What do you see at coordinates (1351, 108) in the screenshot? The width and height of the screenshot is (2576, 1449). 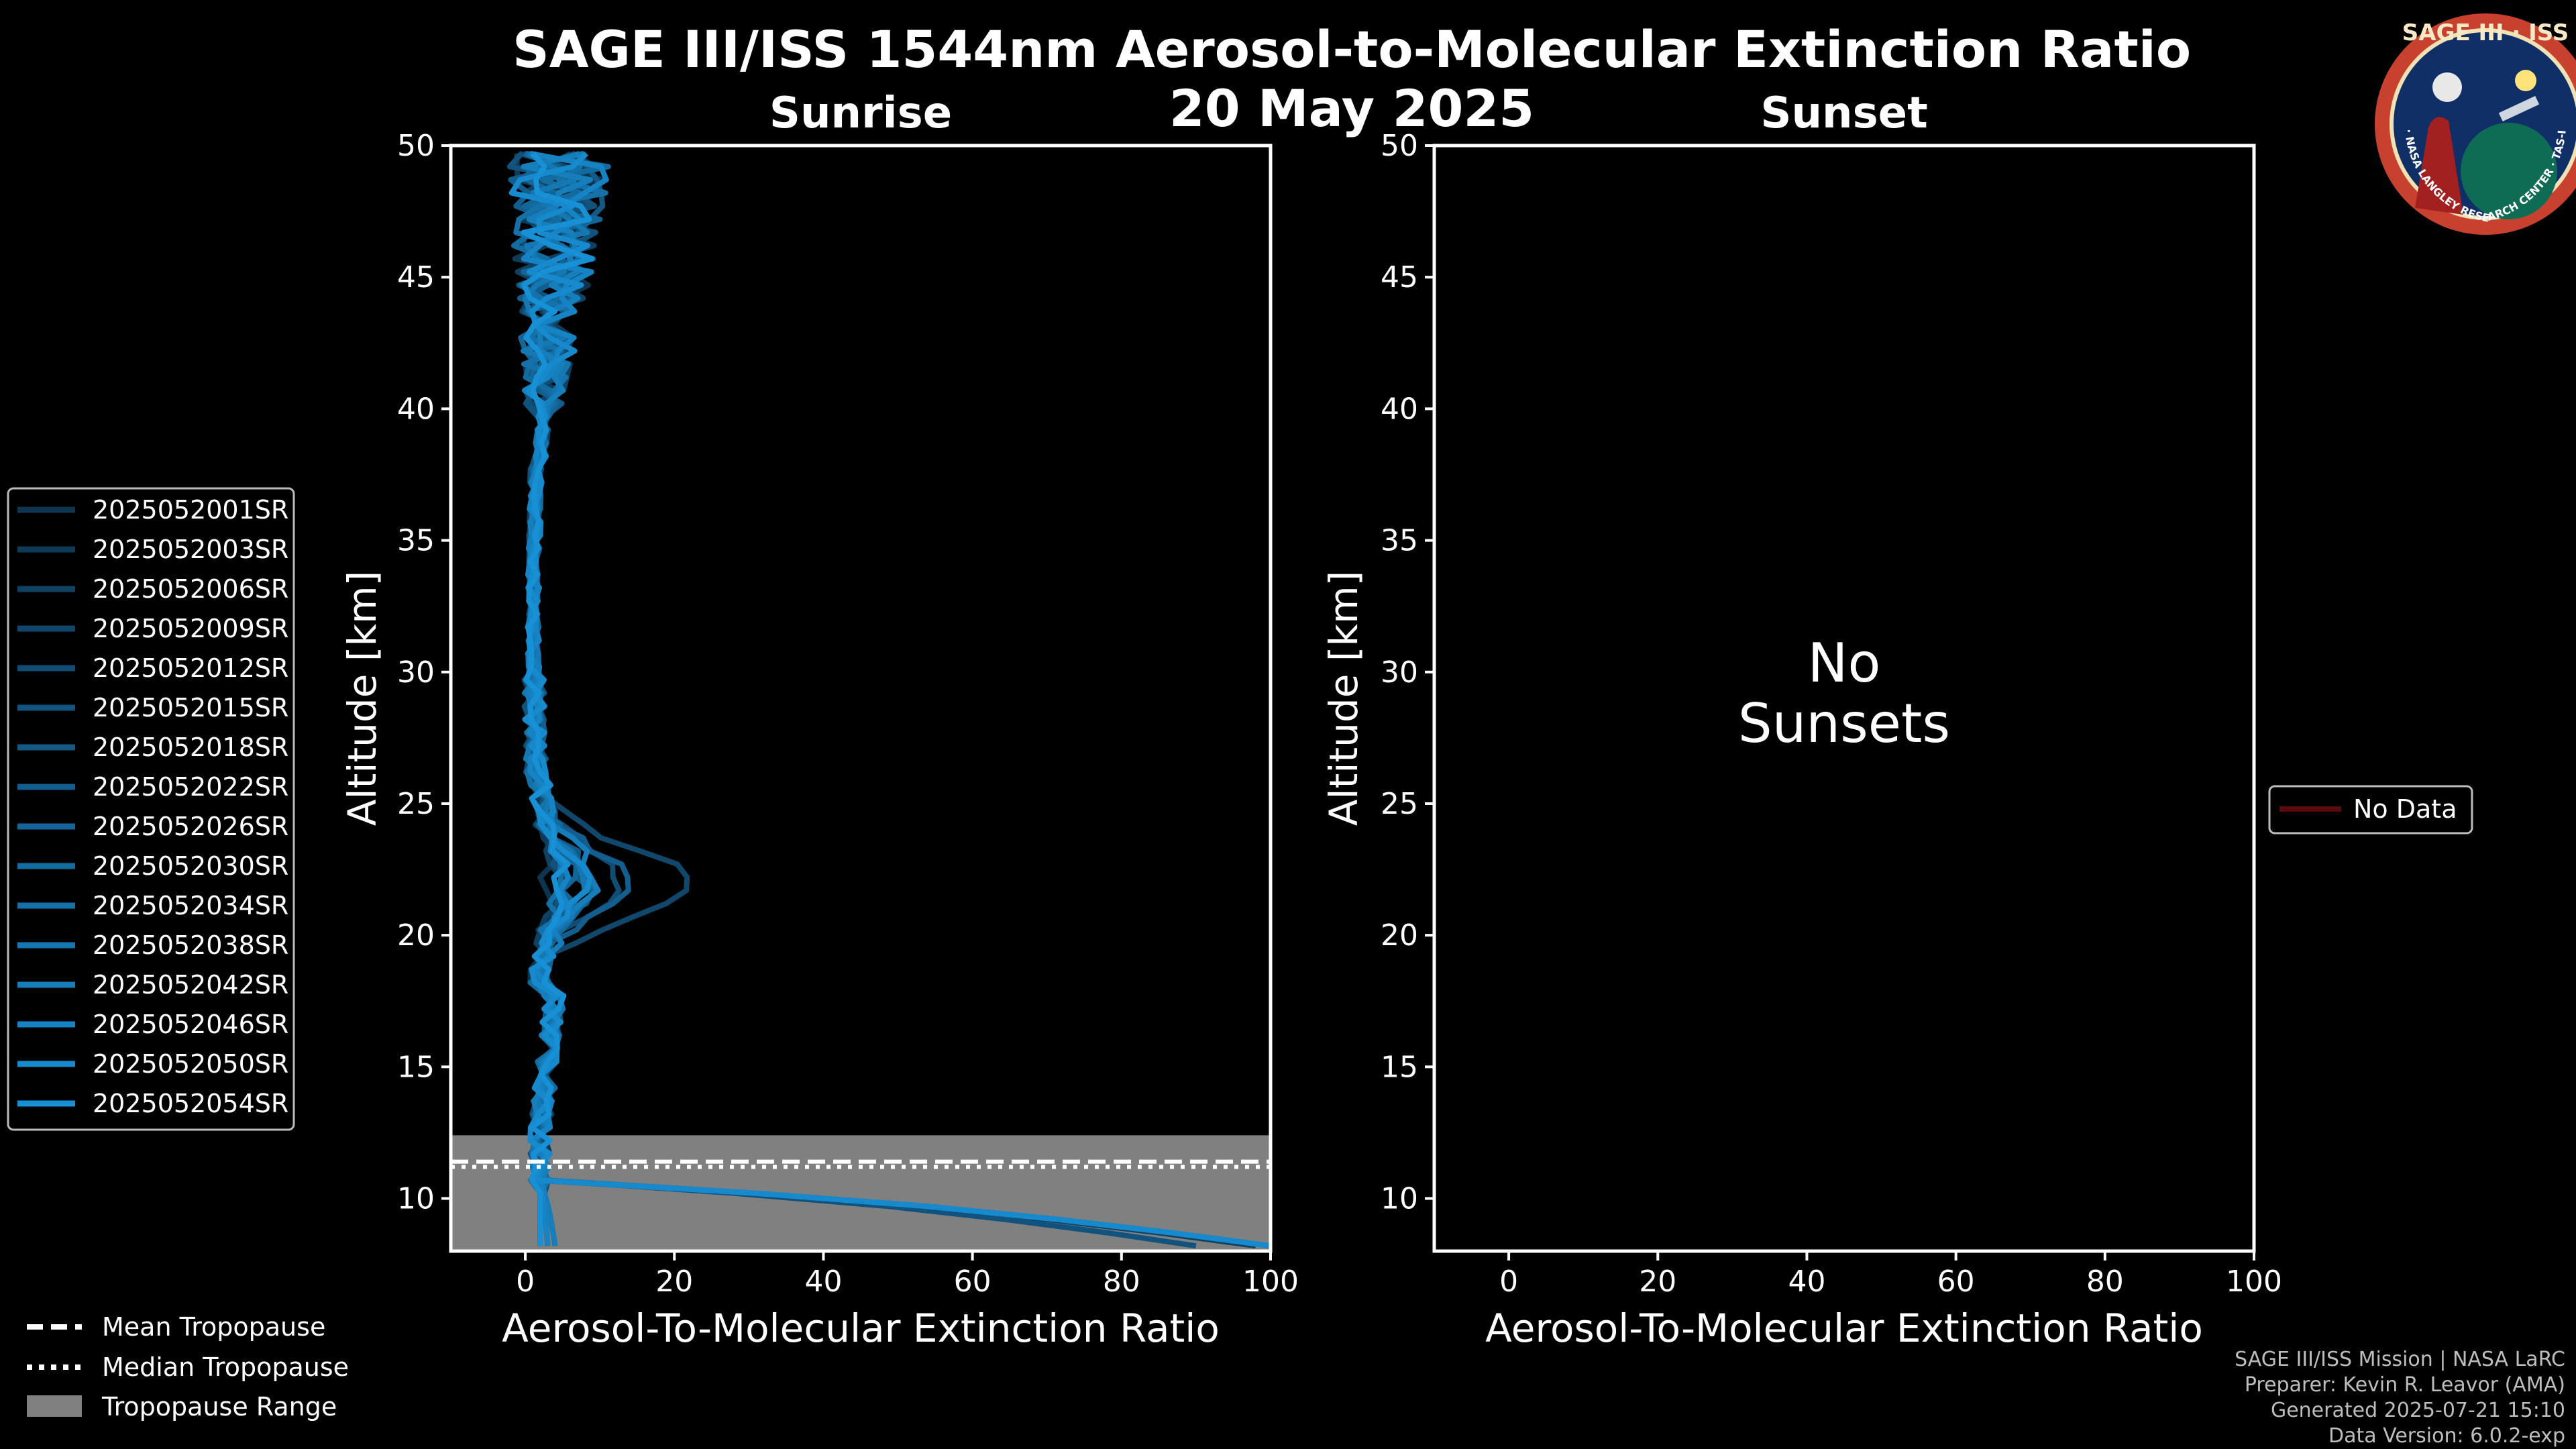 I see `date-title: 20 May 2025` at bounding box center [1351, 108].